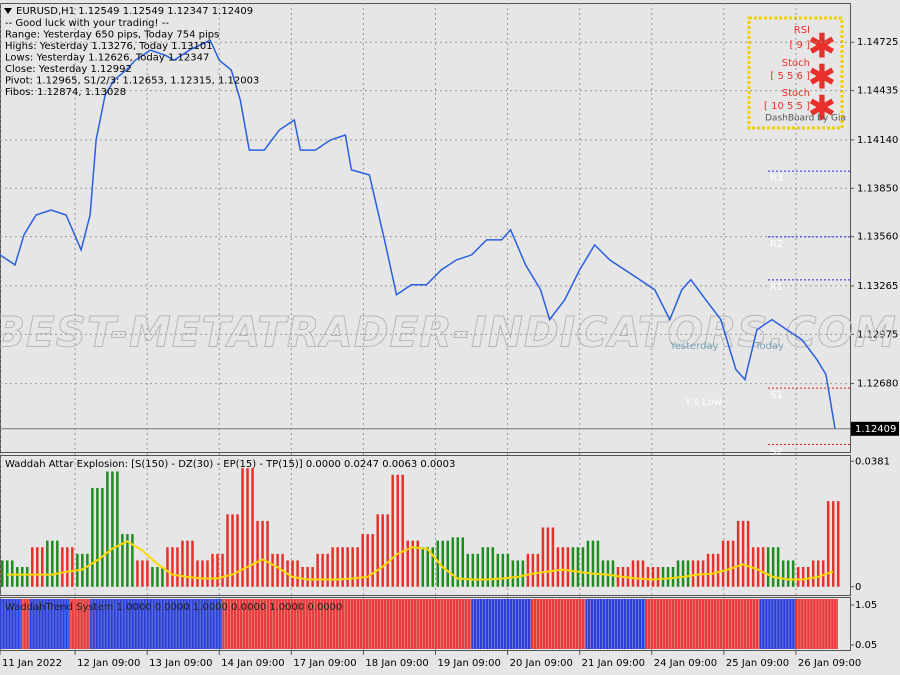 The height and width of the screenshot is (675, 900). What do you see at coordinates (501, 624) in the screenshot?
I see `trend-block` at bounding box center [501, 624].